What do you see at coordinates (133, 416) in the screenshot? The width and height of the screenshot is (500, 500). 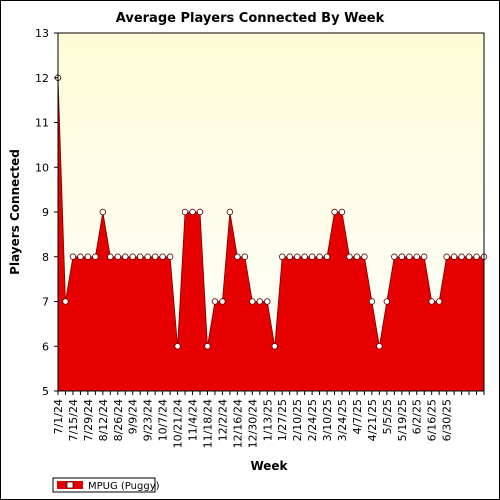 I see `x-tick-label: 9/9/24` at bounding box center [133, 416].